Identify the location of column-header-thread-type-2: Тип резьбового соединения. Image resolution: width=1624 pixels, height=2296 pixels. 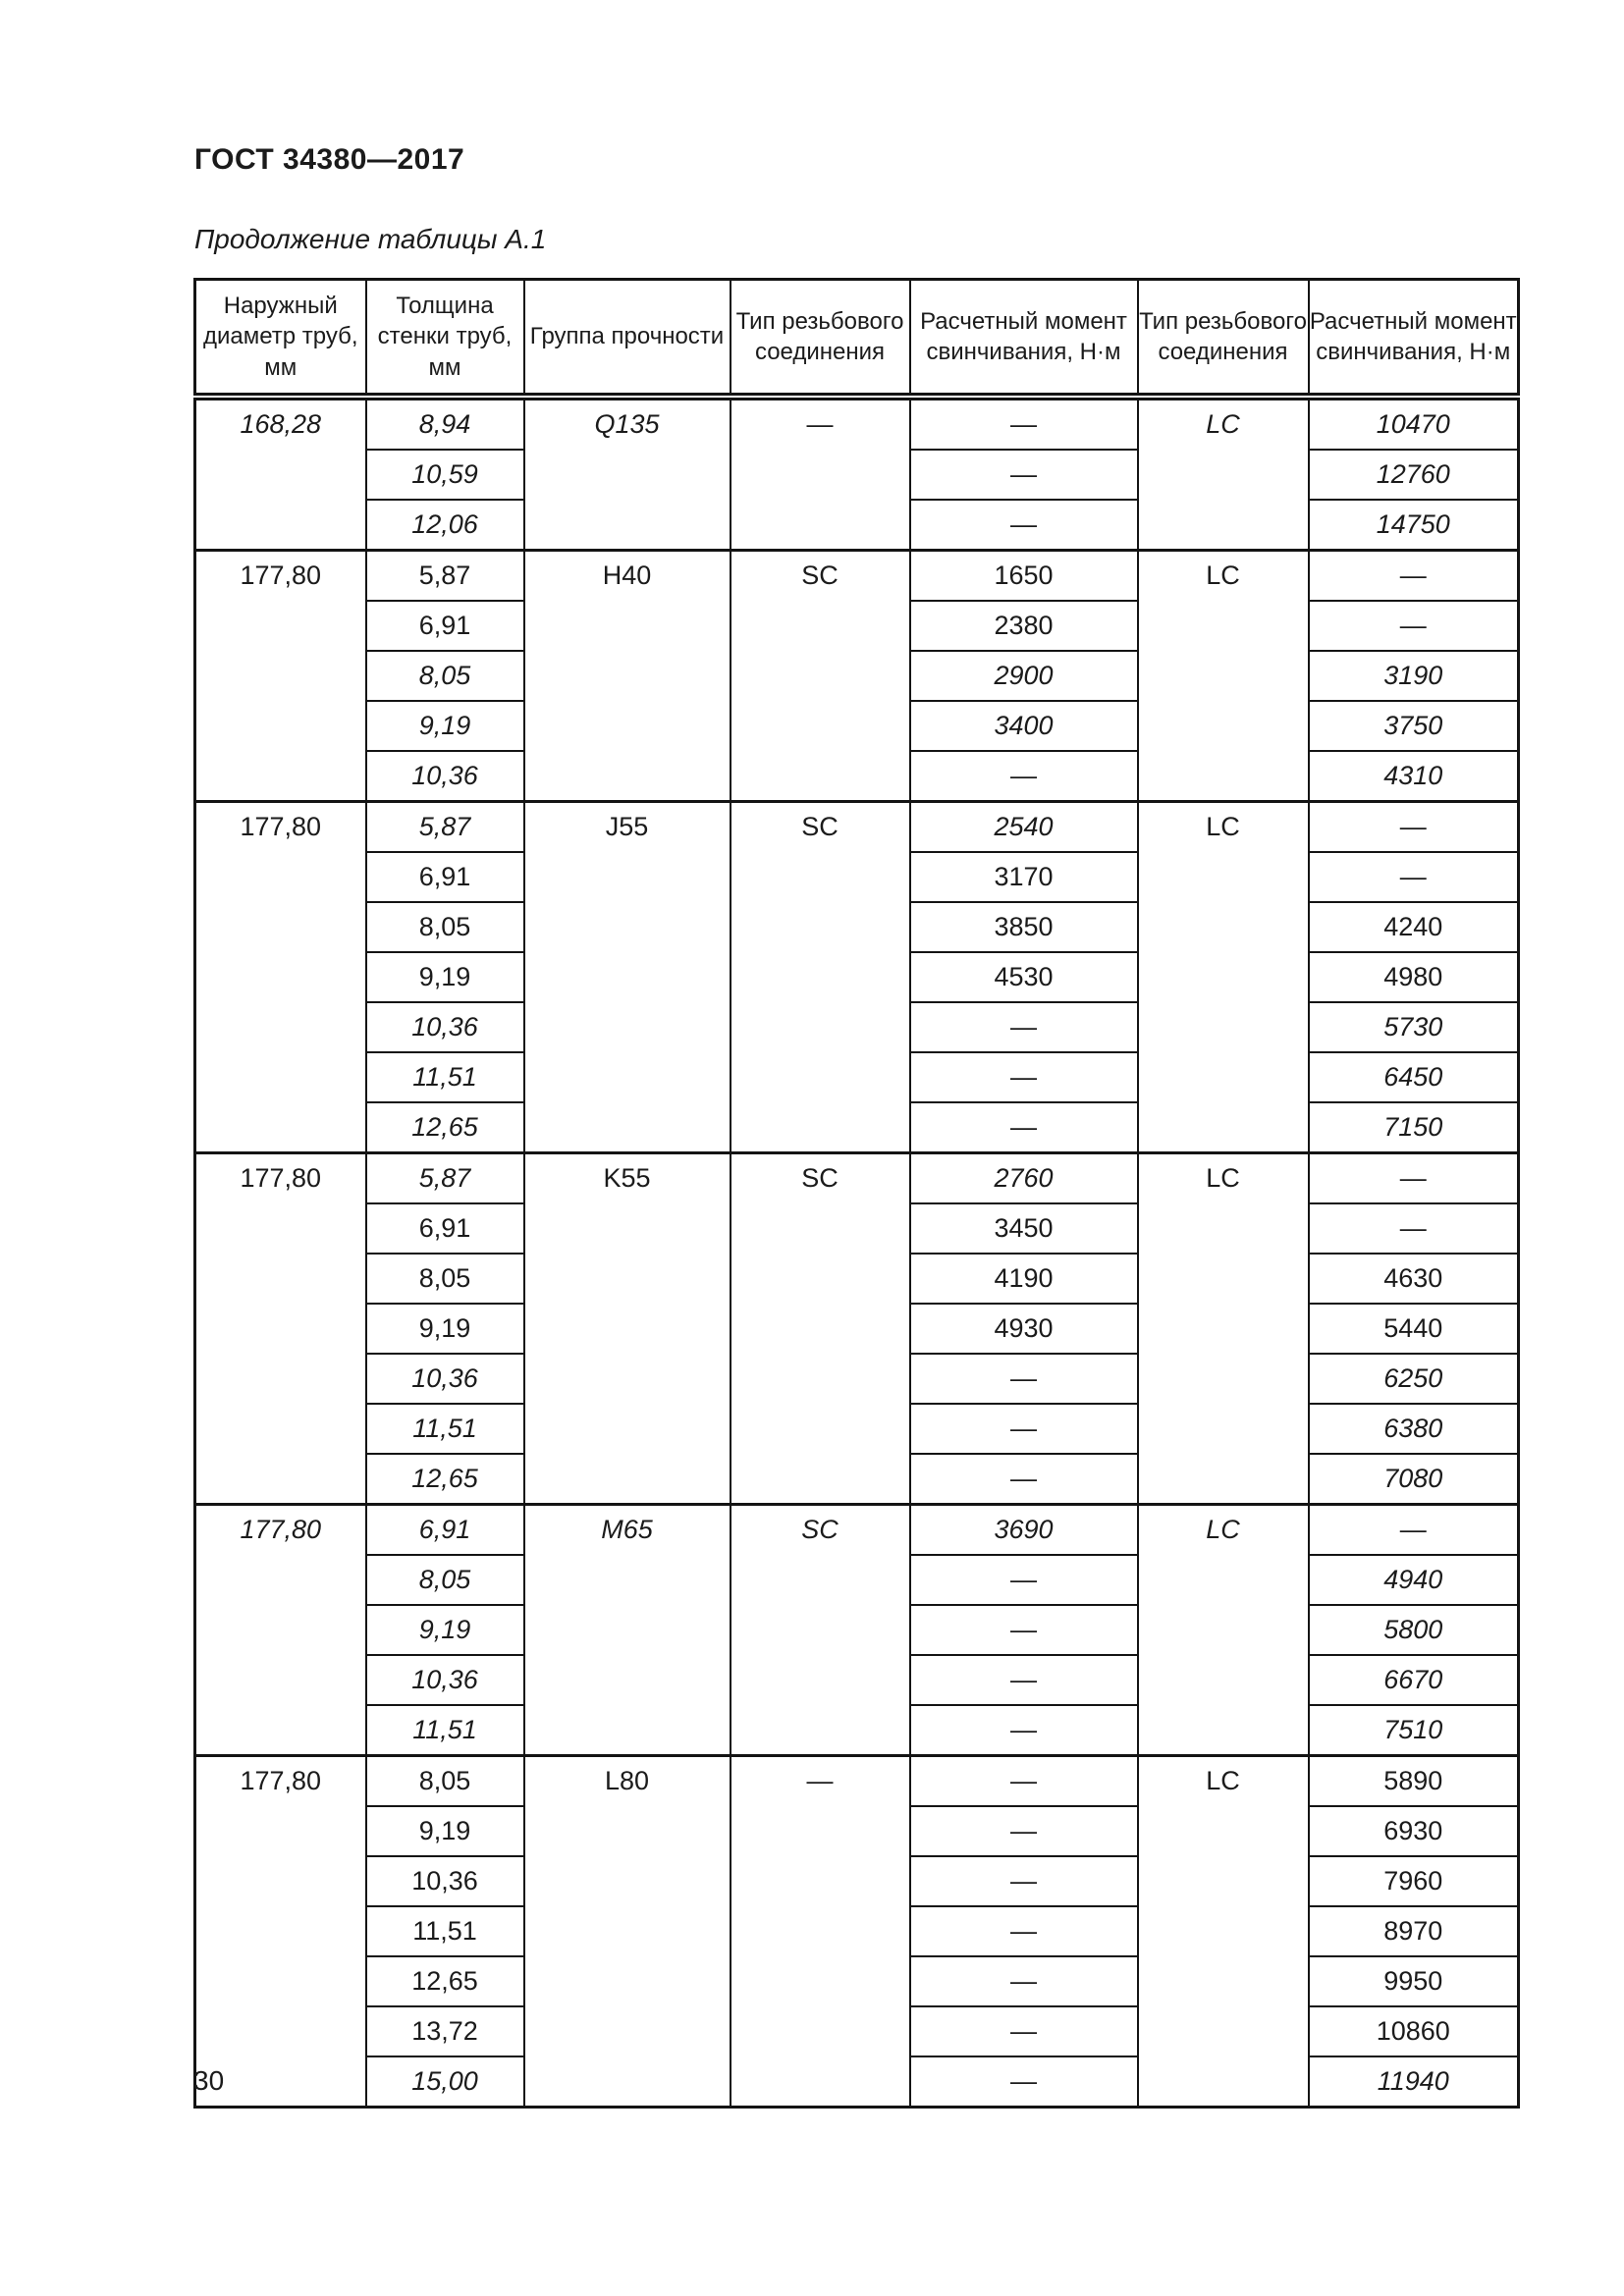
(1223, 339).